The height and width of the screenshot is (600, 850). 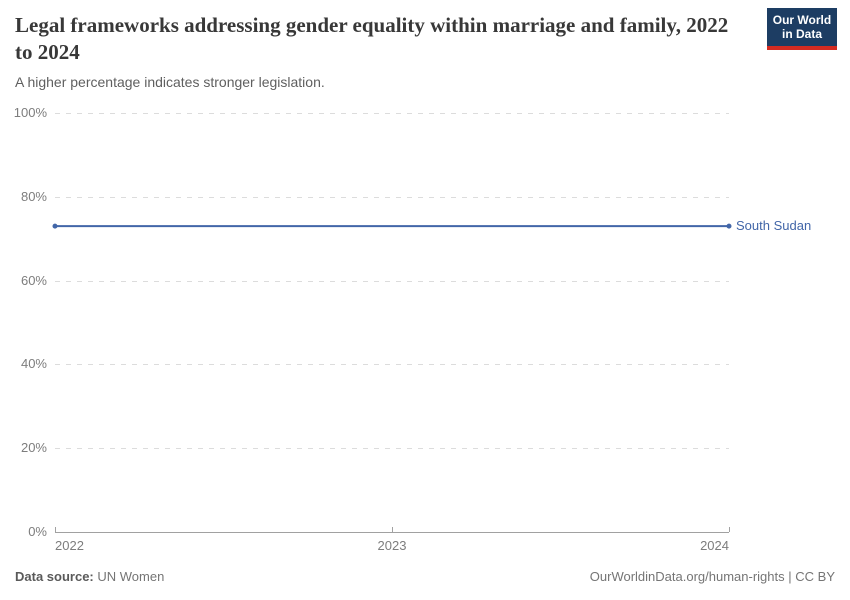 I want to click on series-label: South Sudan, so click(x=774, y=226).